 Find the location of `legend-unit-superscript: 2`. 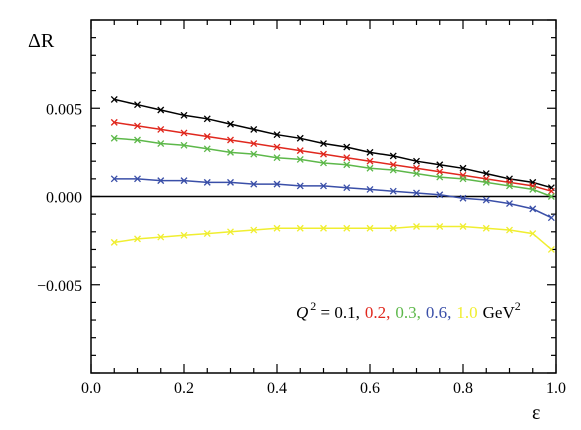

legend-unit-superscript: 2 is located at coordinates (518, 306).